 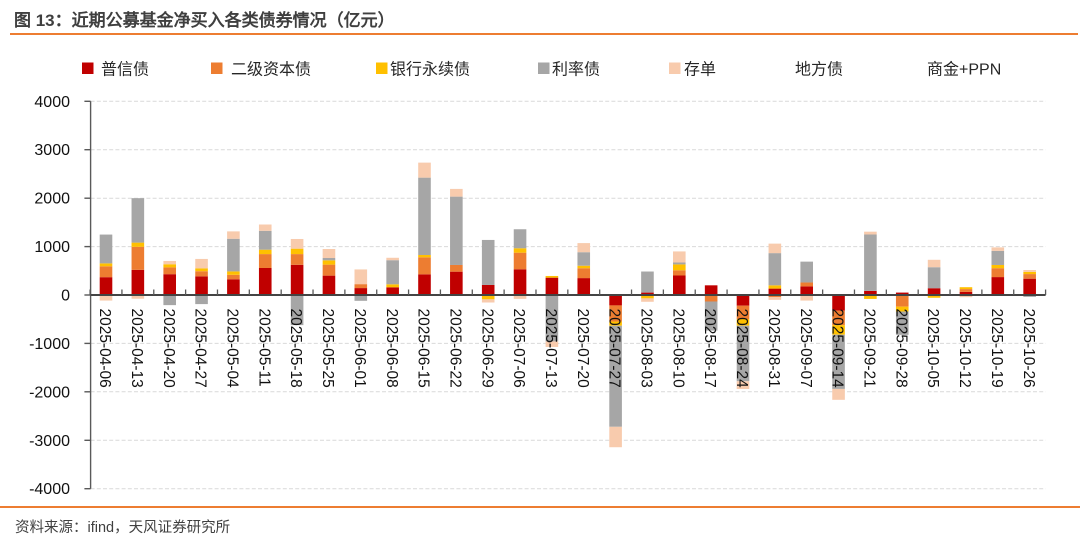 I want to click on svg-text: 2025-04-20, so click(x=168, y=349).